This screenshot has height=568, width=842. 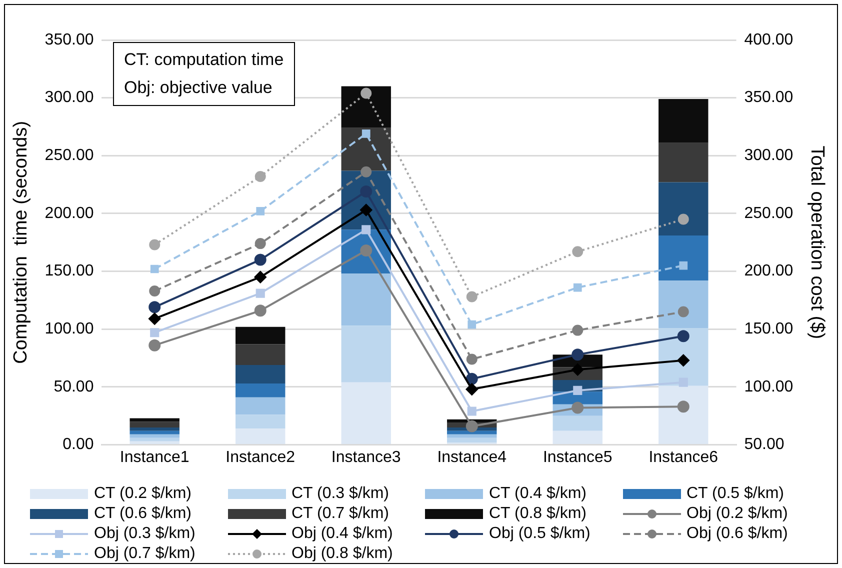 I want to click on y-tick-label: 50.00, so click(x=74, y=387).